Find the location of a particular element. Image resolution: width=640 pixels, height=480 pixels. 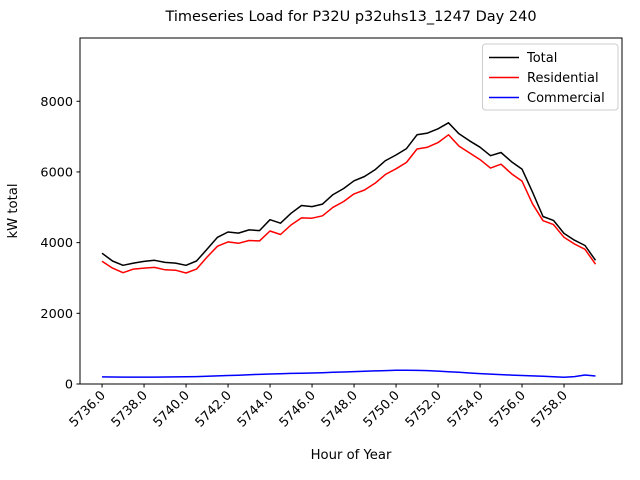

y-tick-label: 0 is located at coordinates (69, 385).